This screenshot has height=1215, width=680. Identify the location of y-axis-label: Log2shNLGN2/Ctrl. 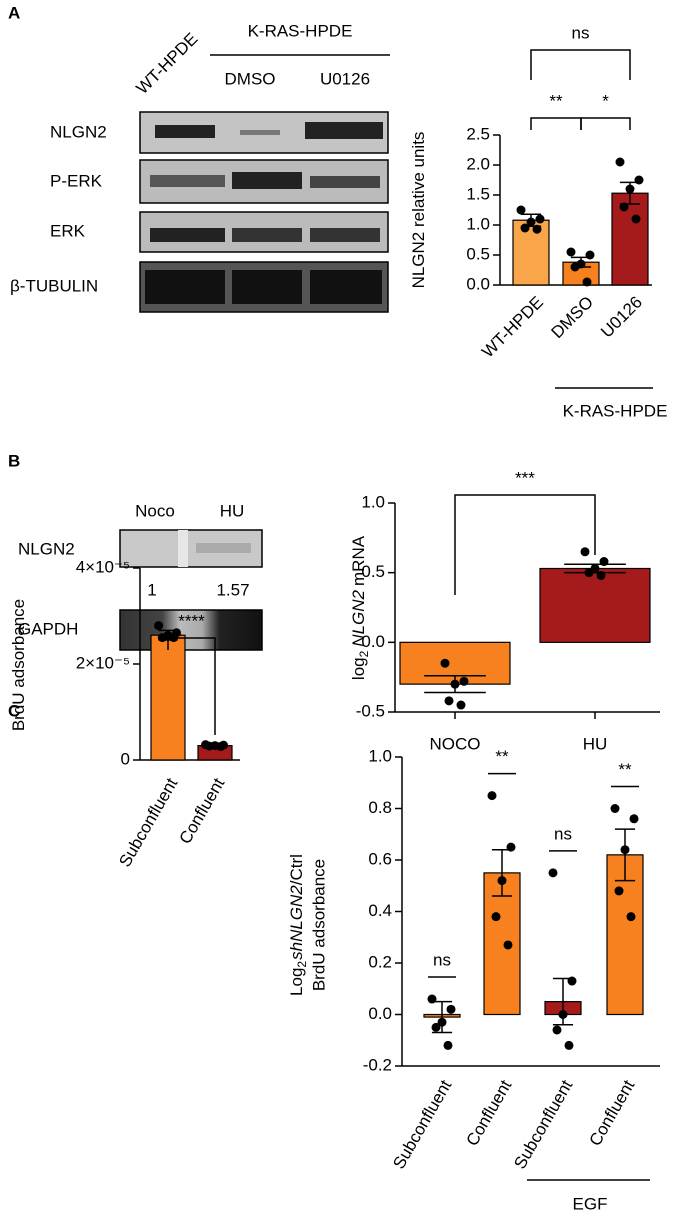
(298, 925).